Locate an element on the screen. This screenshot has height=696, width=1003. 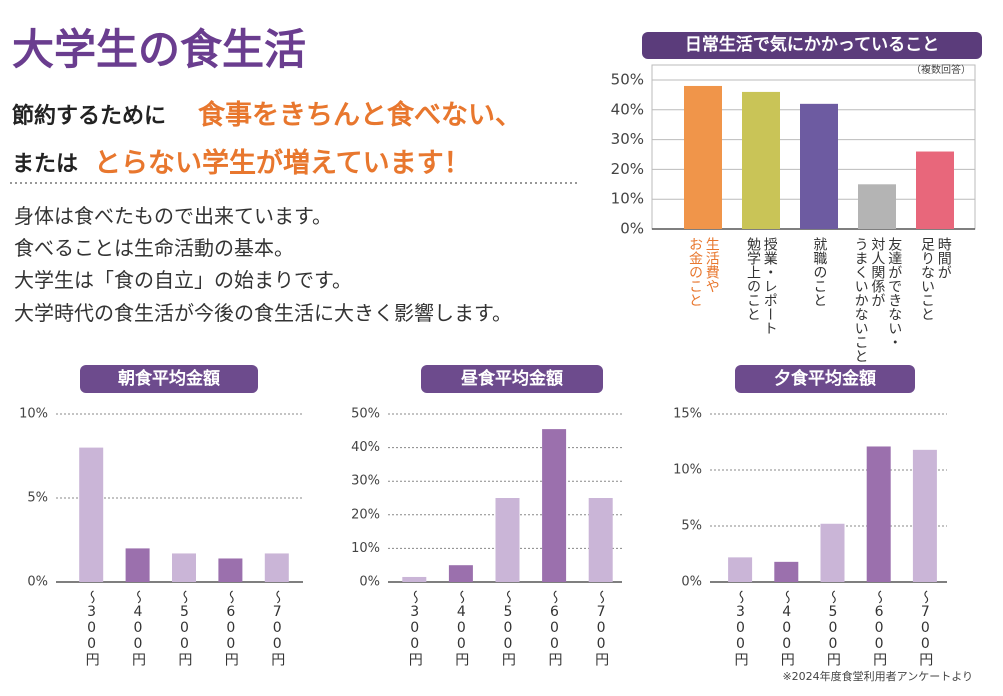
y-tick-label: 15% is located at coordinates (687, 414).